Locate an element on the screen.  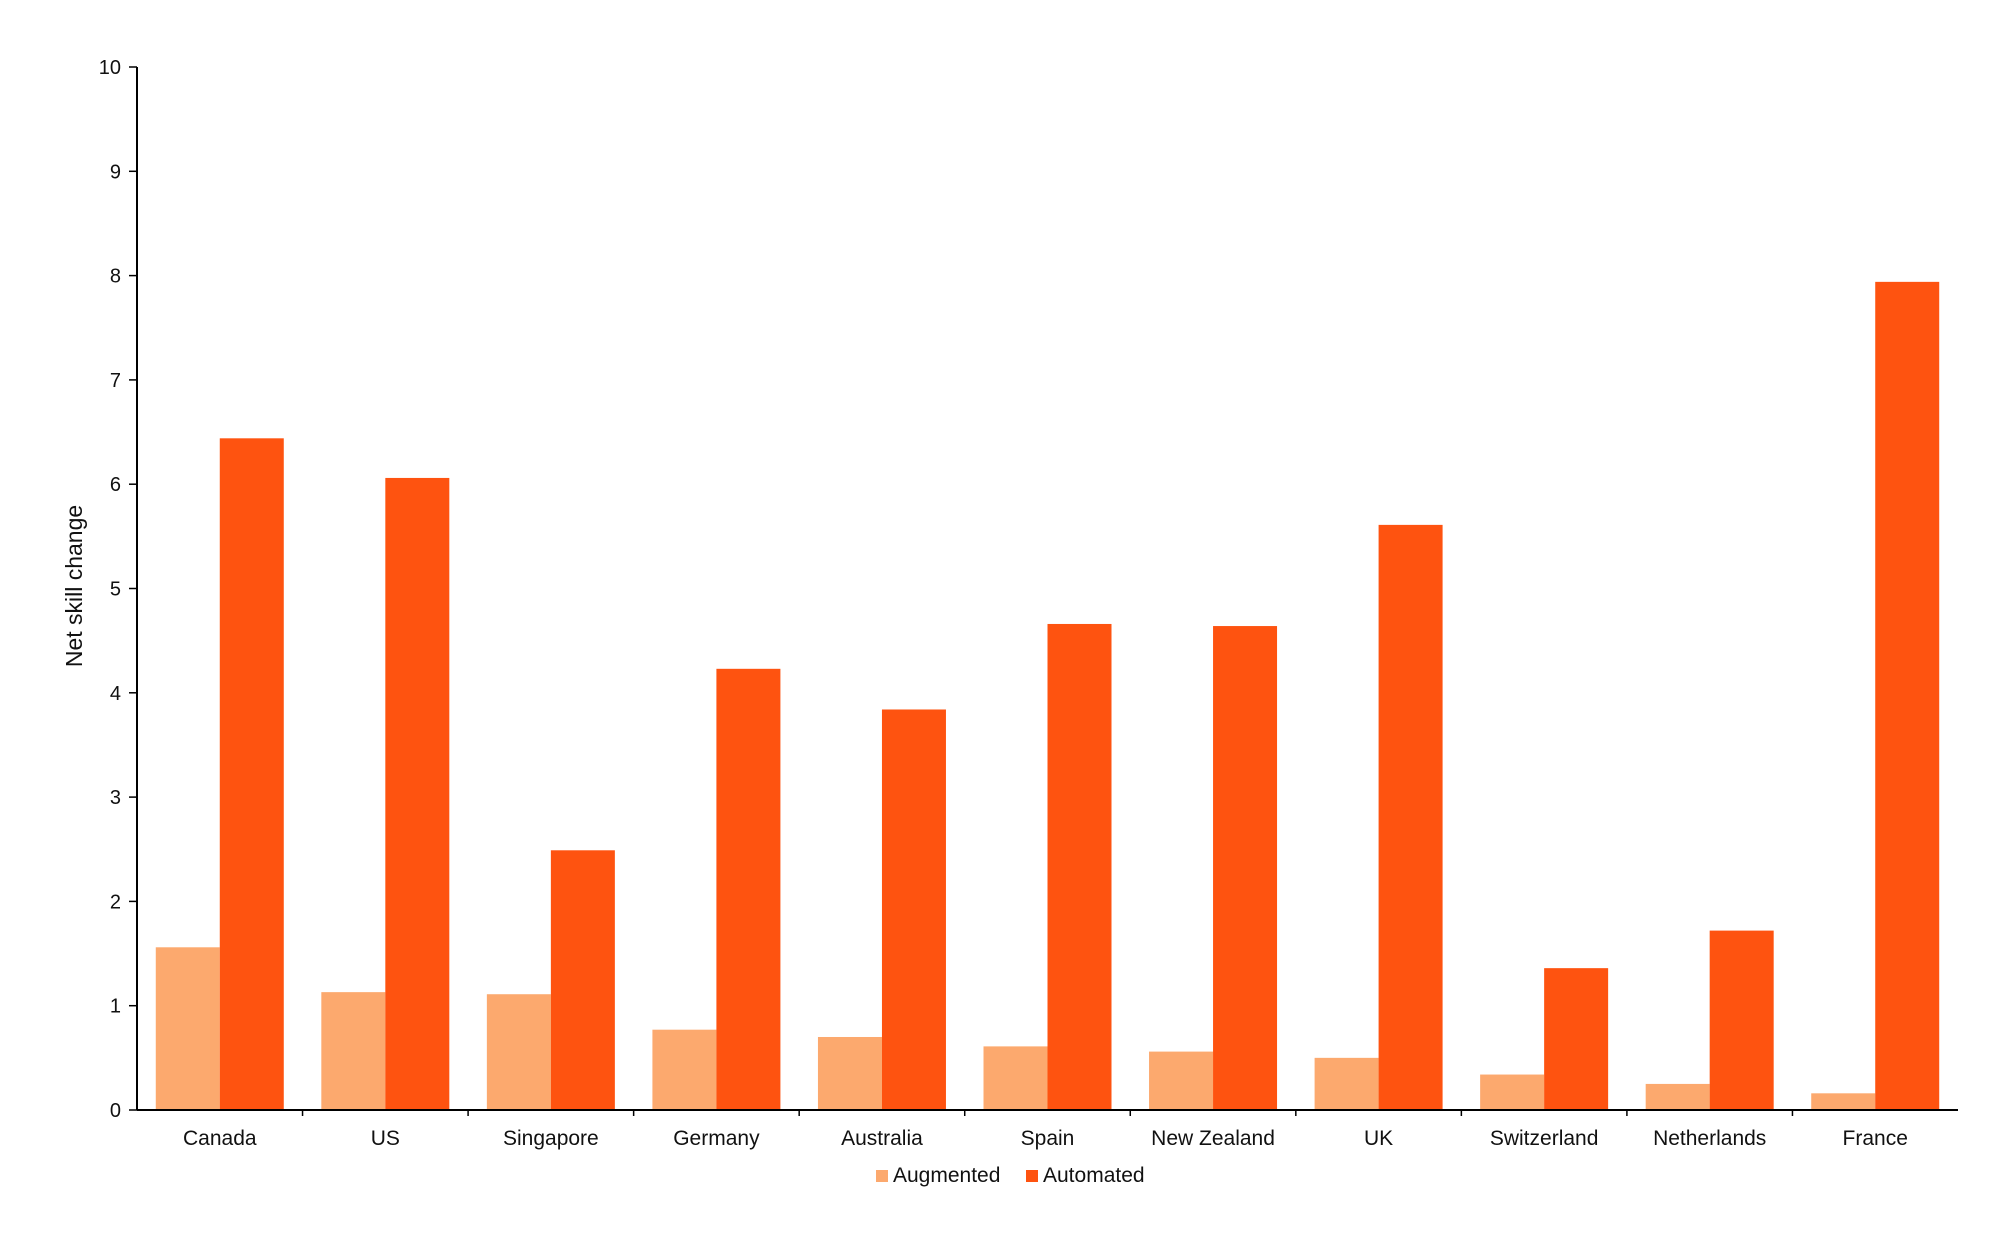
x-category-label: Switzerland is located at coordinates (1544, 1138).